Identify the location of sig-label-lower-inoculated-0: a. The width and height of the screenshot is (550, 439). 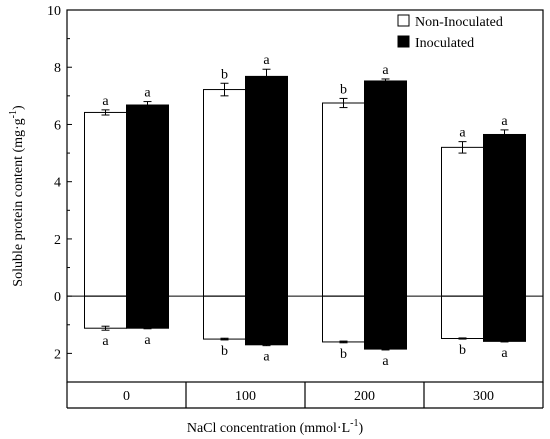
(147, 340).